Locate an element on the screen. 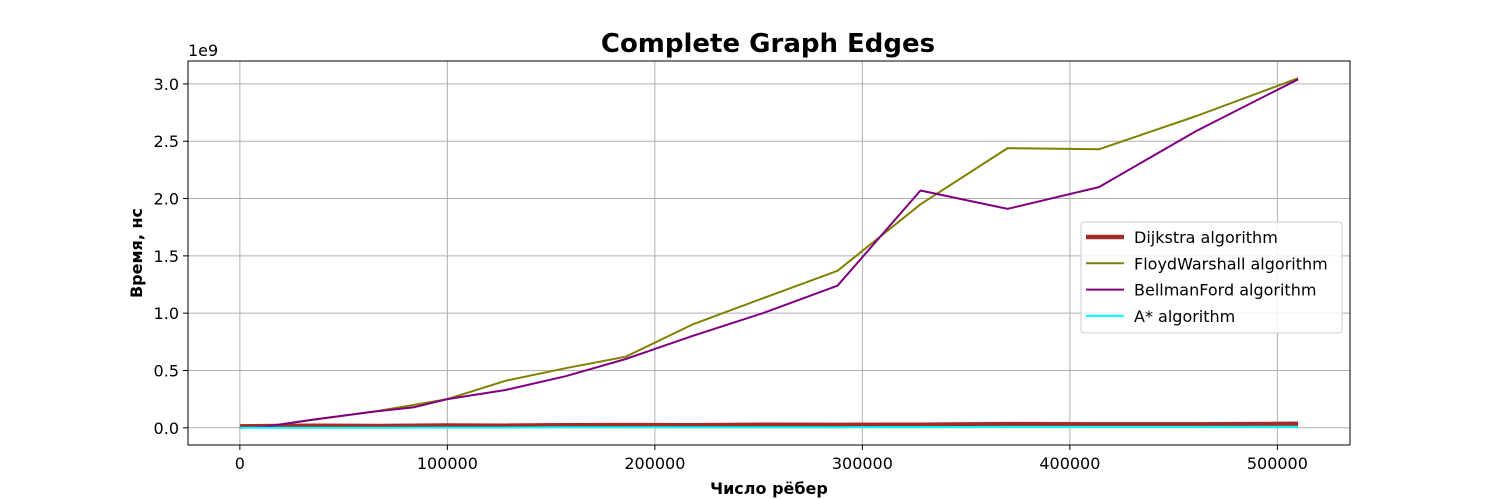  legend-label-1: FloydWarshall algorithm is located at coordinates (1231, 263).